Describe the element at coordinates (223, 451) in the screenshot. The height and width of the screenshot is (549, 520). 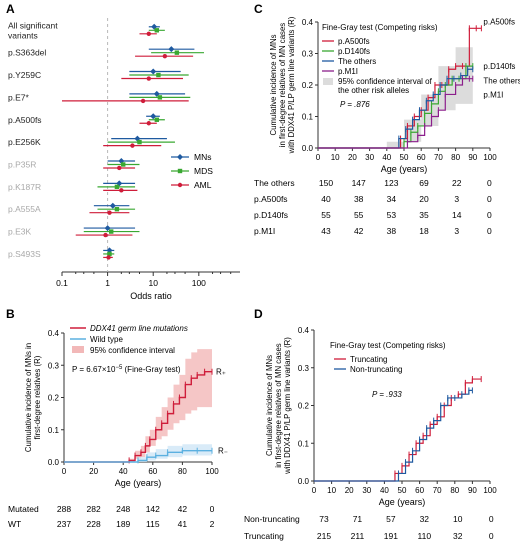
I see `end-label: R₋` at that location.